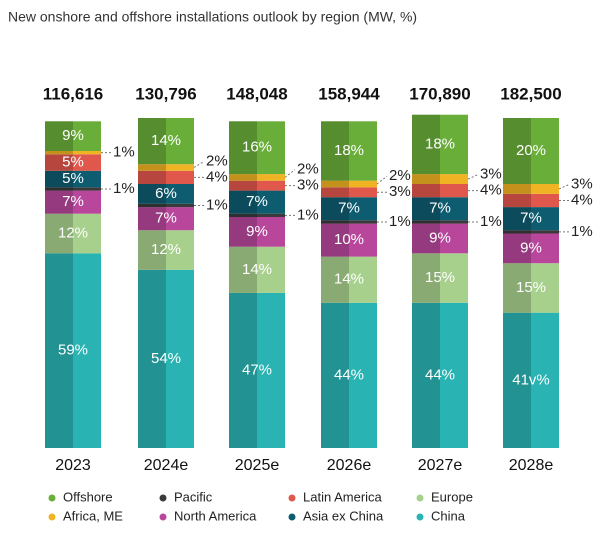 This screenshot has height=550, width=611. I want to click on data-label: 14%, so click(166, 140).